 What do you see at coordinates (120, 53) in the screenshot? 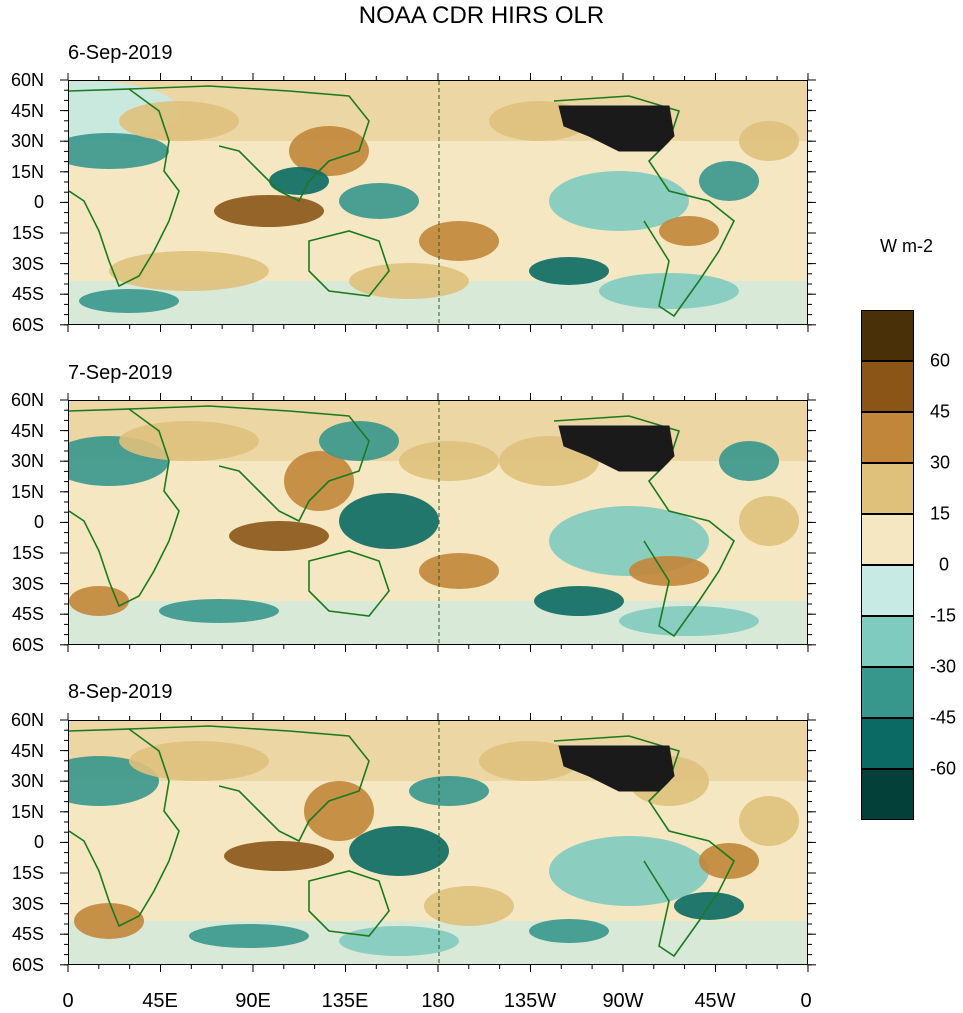
I see `panel-1-date: 6-Sep-2019` at bounding box center [120, 53].